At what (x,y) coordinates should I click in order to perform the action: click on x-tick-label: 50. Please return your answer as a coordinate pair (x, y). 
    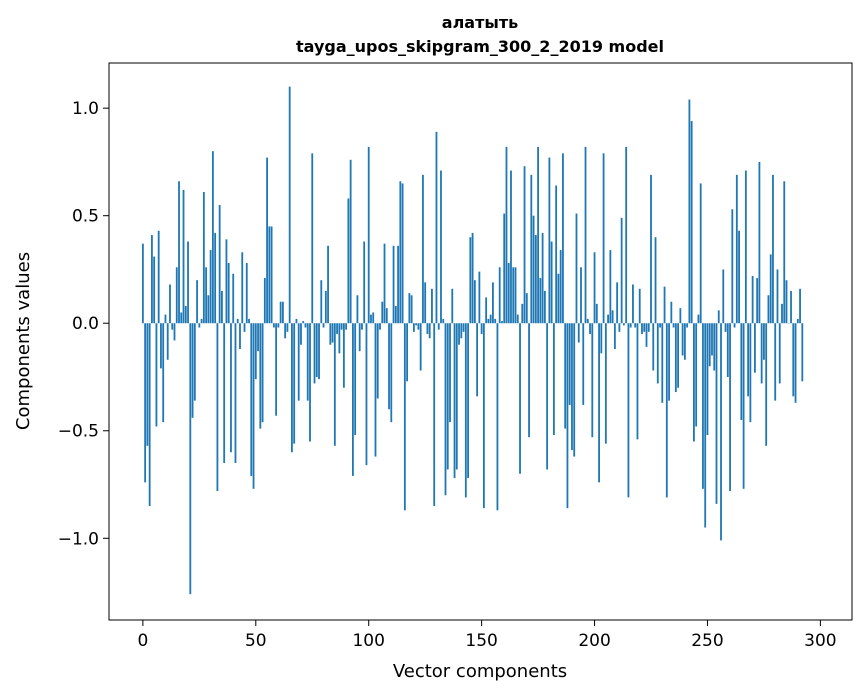
    Looking at the image, I should click on (256, 641).